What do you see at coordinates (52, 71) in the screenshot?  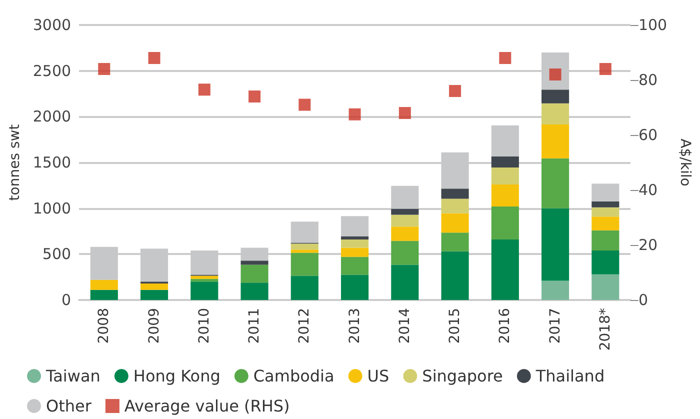 I see `y-tick-label: 2500` at bounding box center [52, 71].